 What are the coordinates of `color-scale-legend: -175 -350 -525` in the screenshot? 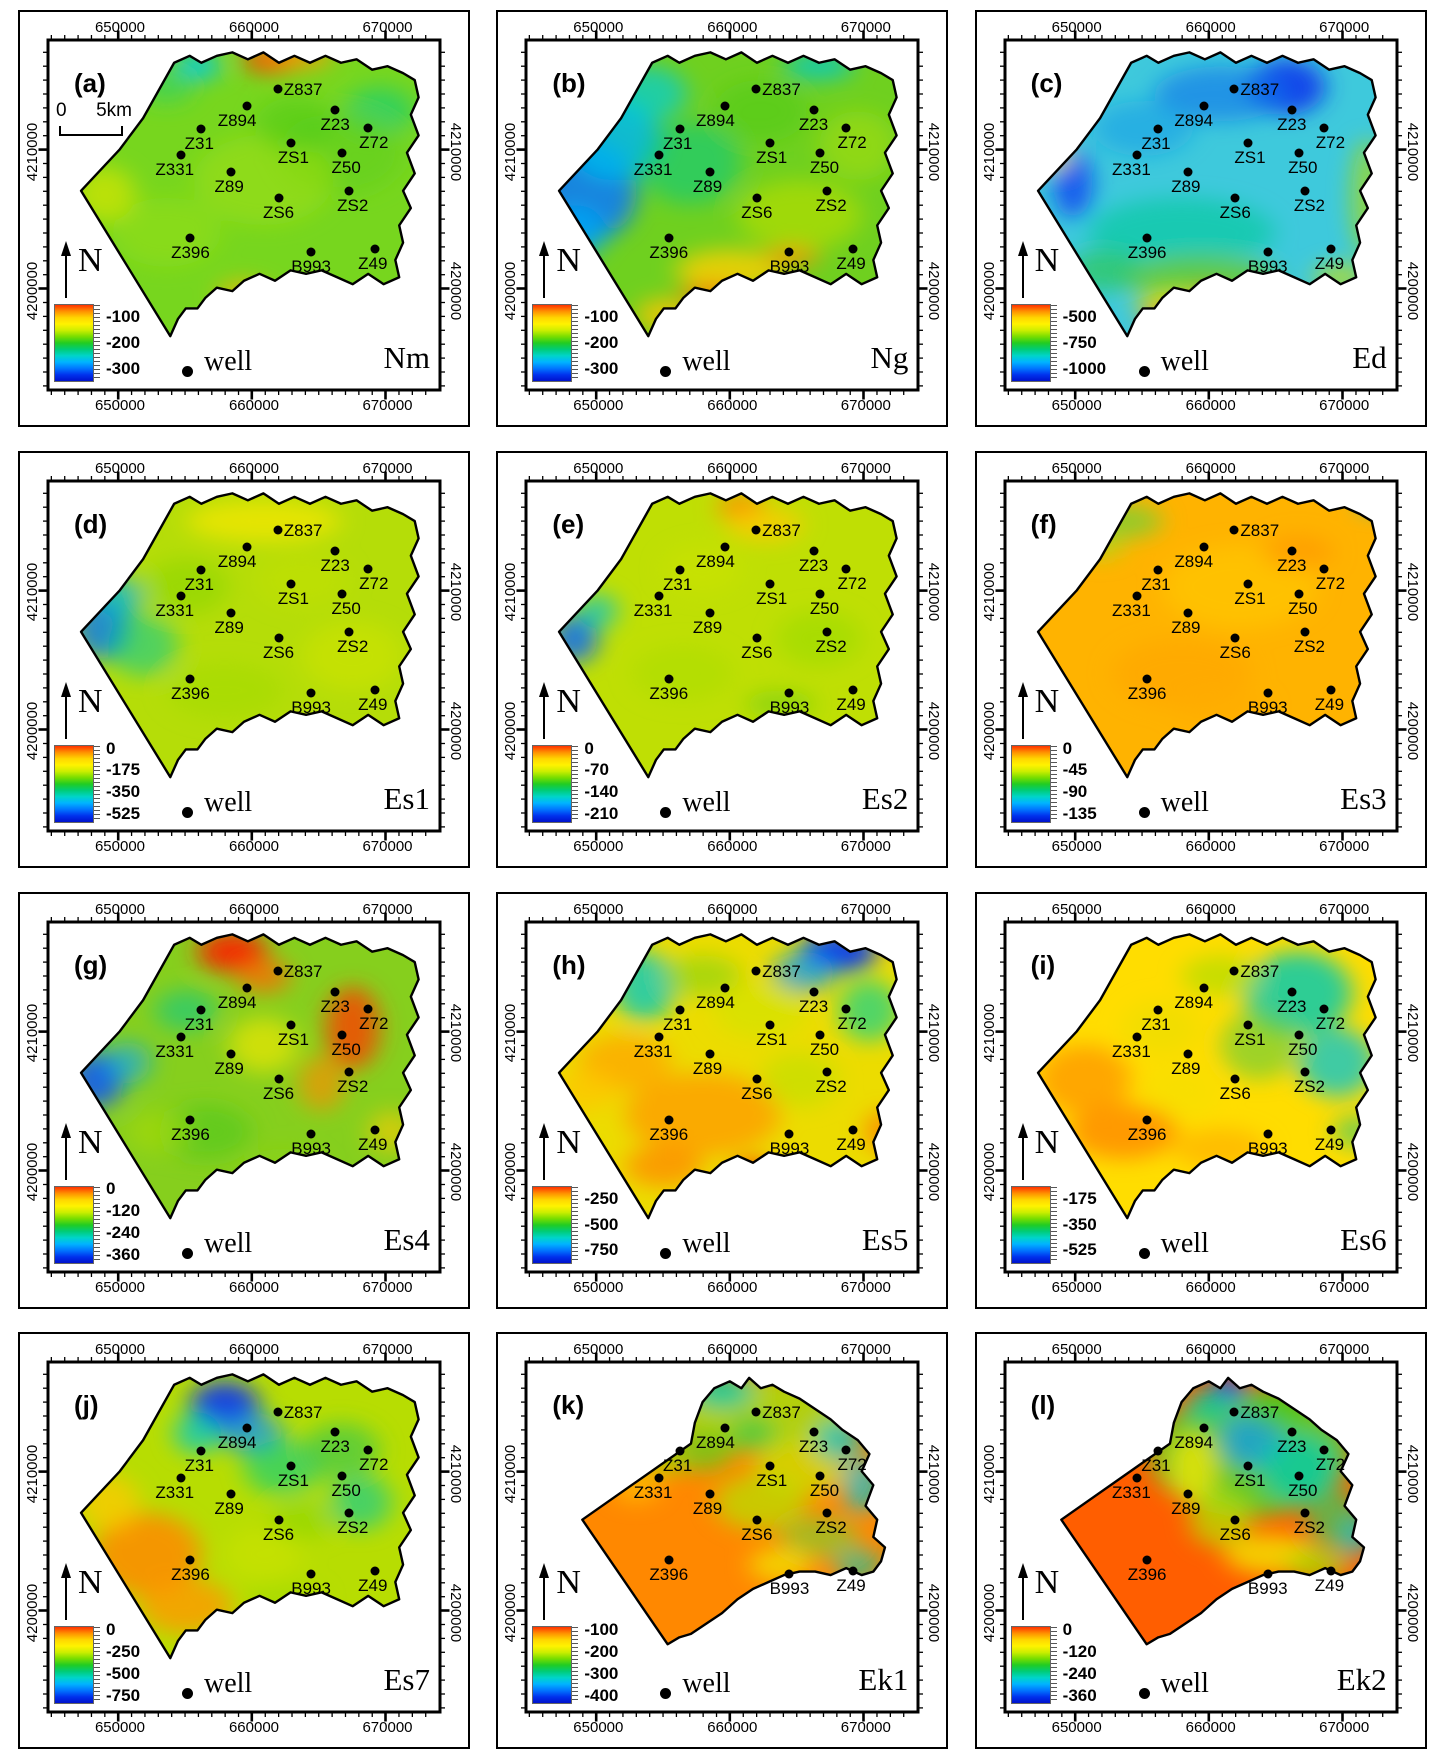 It's located at (1053, 1224).